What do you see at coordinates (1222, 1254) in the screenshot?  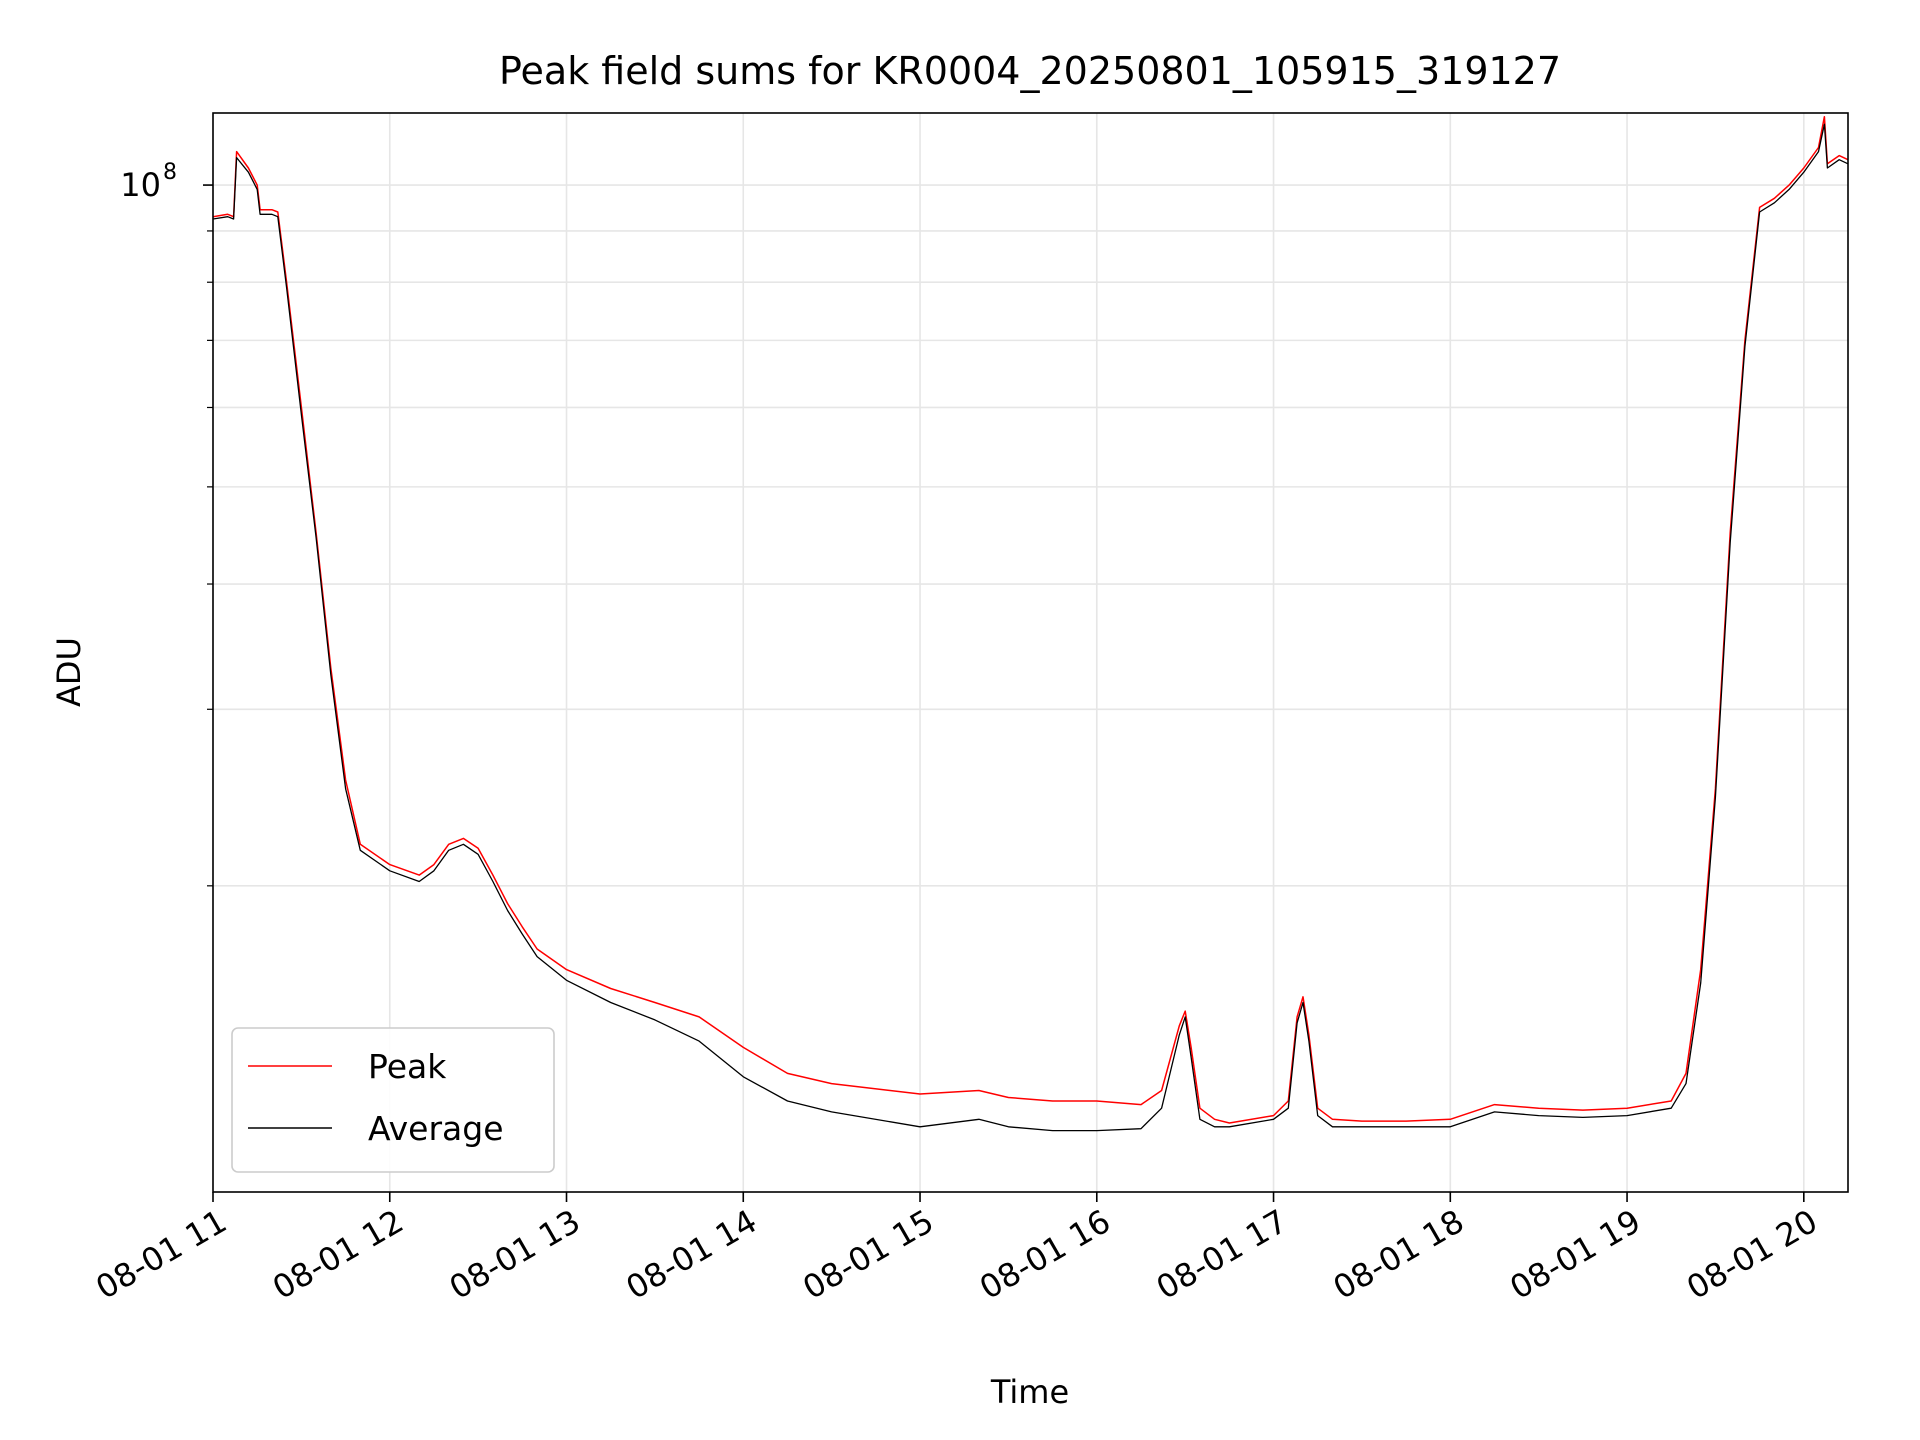 I see `x-tick-label: 08-01 17` at bounding box center [1222, 1254].